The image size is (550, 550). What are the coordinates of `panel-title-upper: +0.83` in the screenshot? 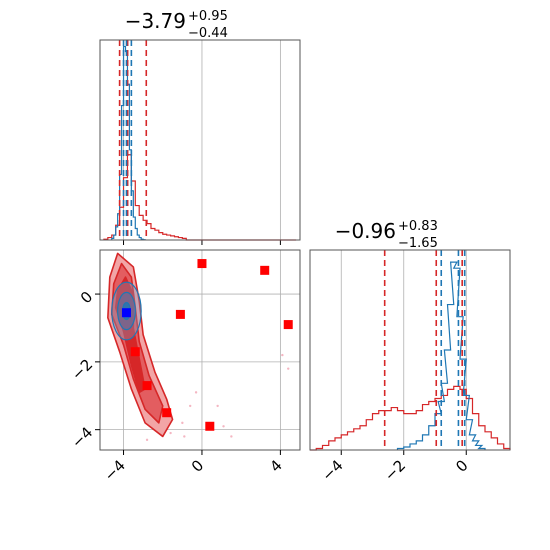 It's located at (418, 226).